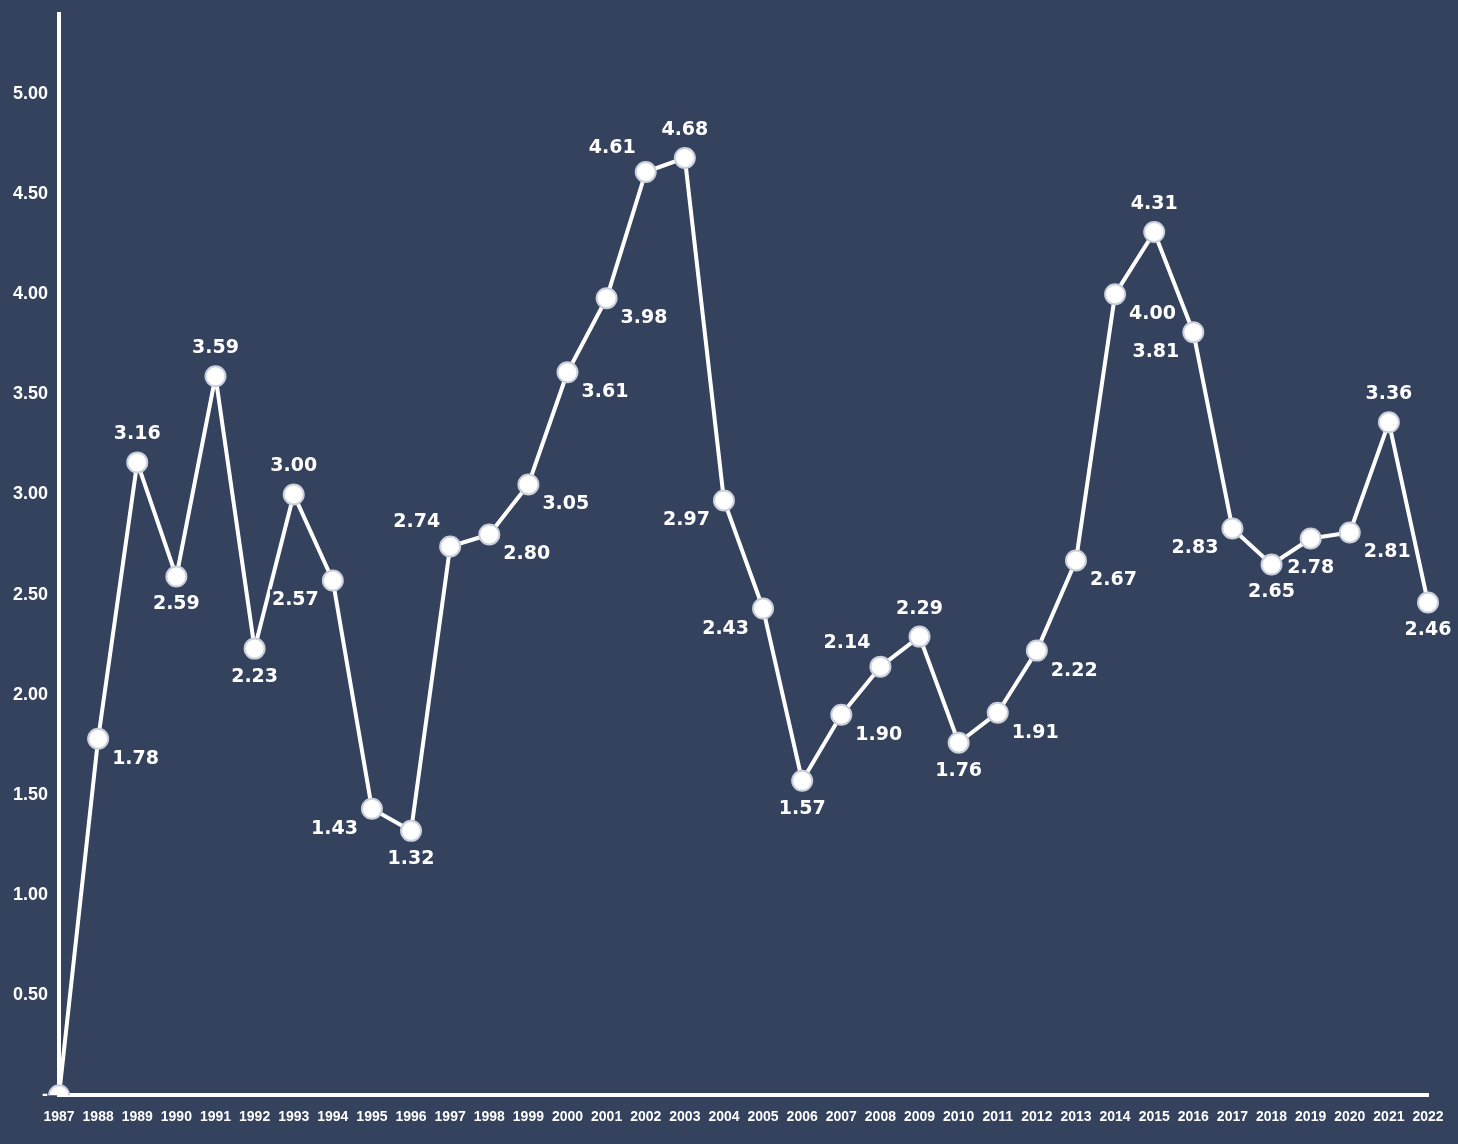 The height and width of the screenshot is (1144, 1458). Describe the element at coordinates (137, 1116) in the screenshot. I see `x-tick-label: 1989` at that location.